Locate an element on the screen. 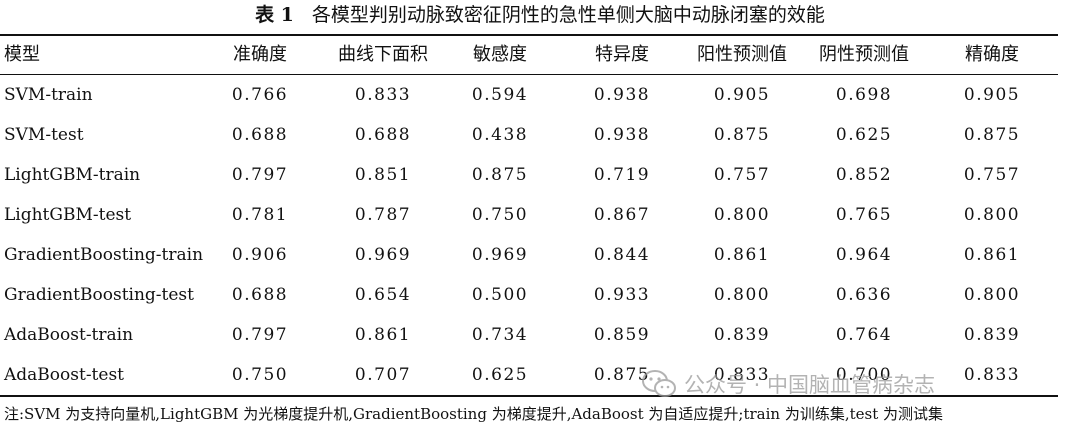  cell-sensitivity: 0.438 is located at coordinates (500, 135).